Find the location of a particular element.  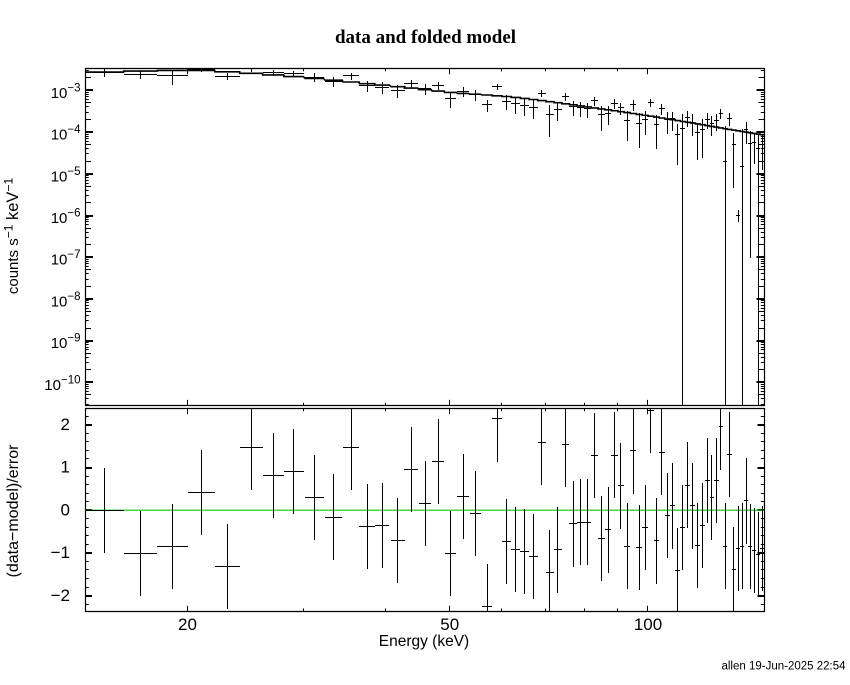

svg-text: Energy (keV) is located at coordinates (424, 641).